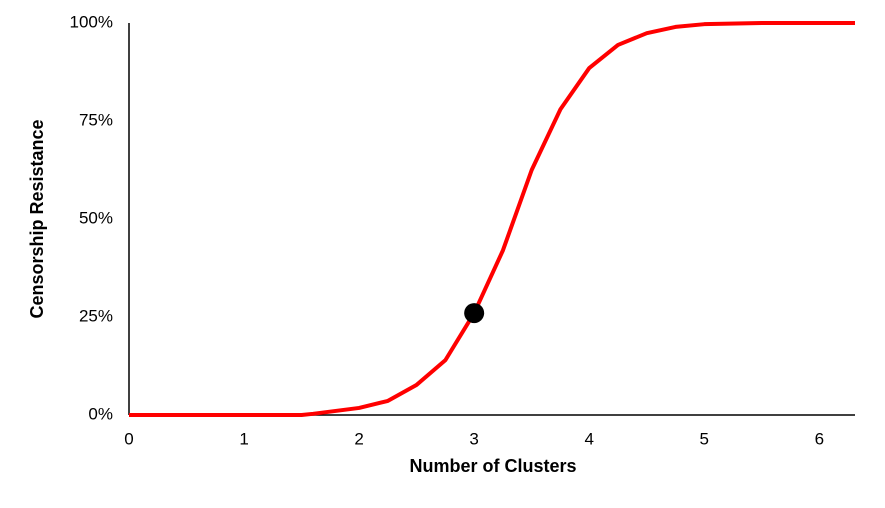 Image resolution: width=885 pixels, height=508 pixels. Describe the element at coordinates (492, 466) in the screenshot. I see `x-axis-title: Number of Clusters` at that location.